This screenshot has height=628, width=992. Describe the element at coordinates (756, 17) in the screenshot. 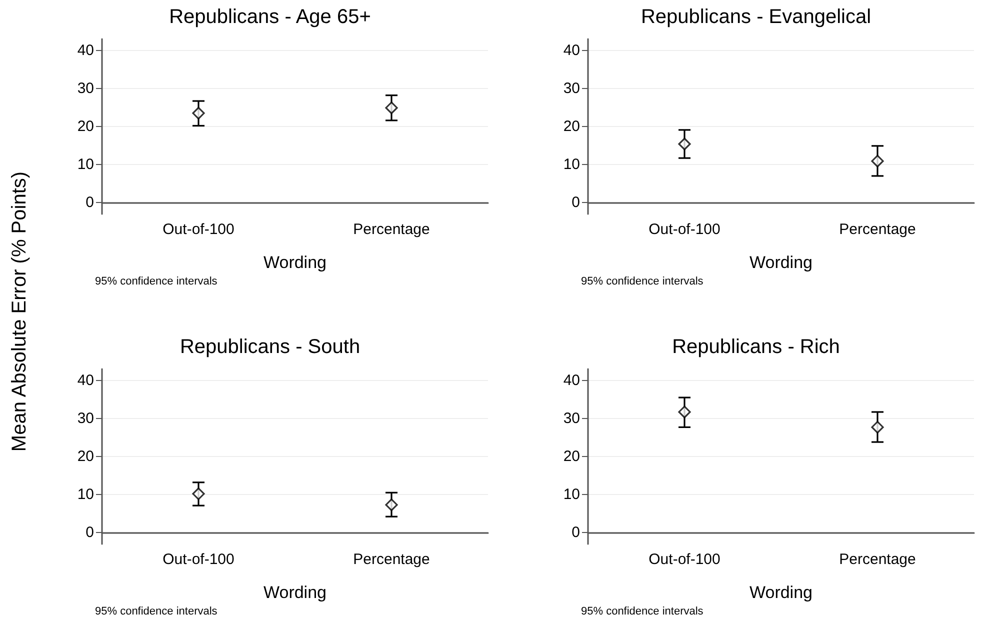

I see `chart-title: Republicans - Evangelical` at that location.